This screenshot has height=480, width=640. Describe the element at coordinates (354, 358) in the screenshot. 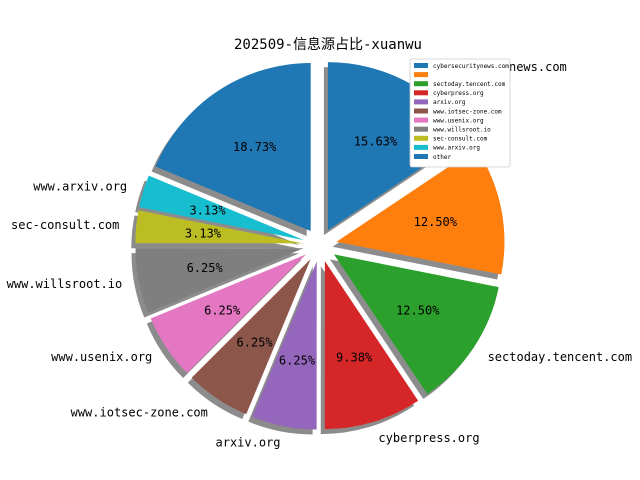

I see `percentage-label: 9.38%` at that location.